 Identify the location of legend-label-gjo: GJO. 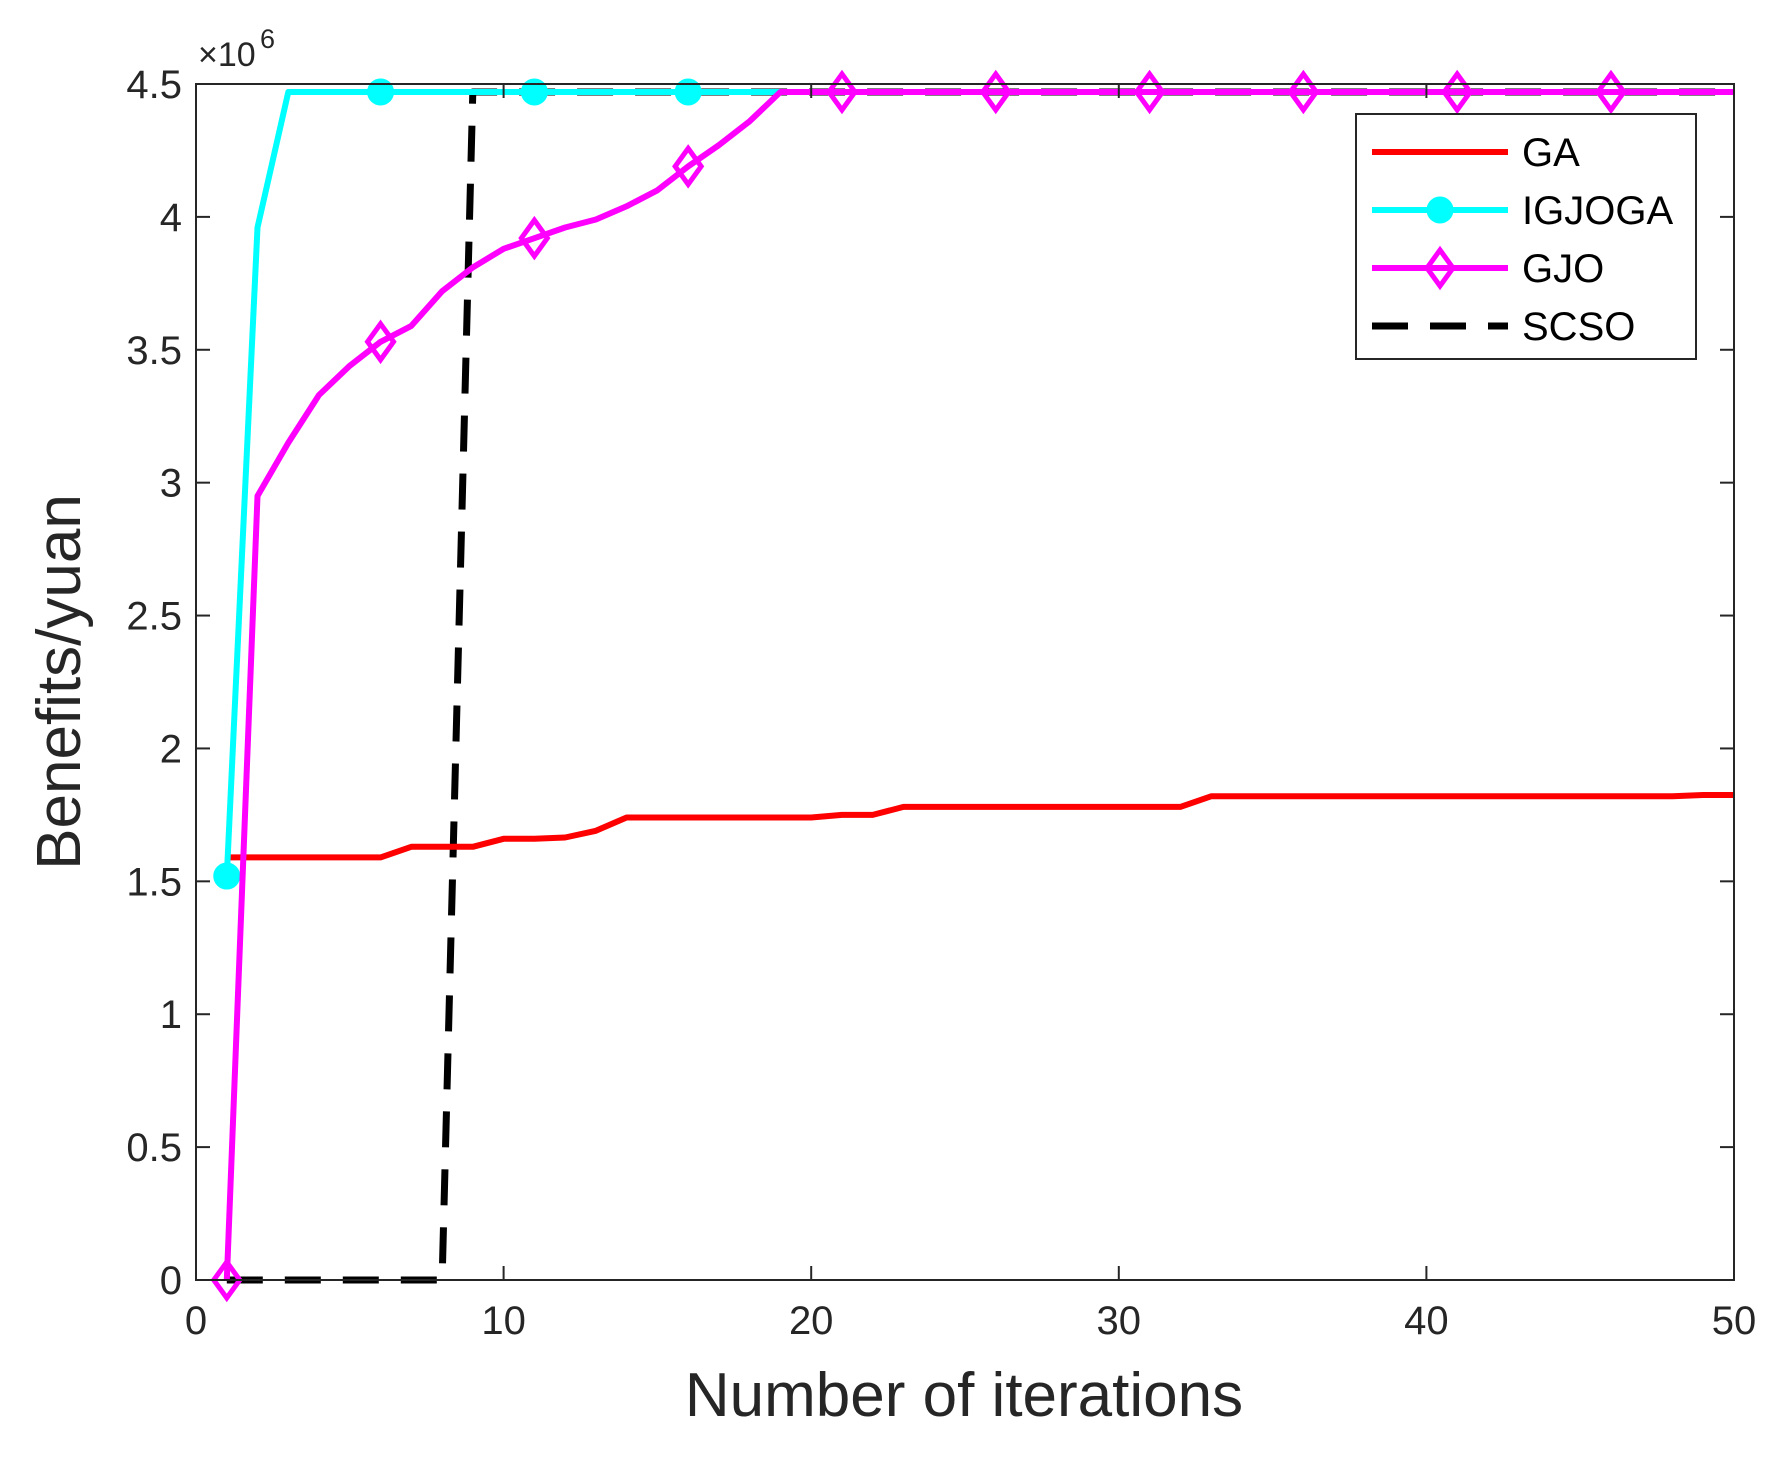
(1563, 269).